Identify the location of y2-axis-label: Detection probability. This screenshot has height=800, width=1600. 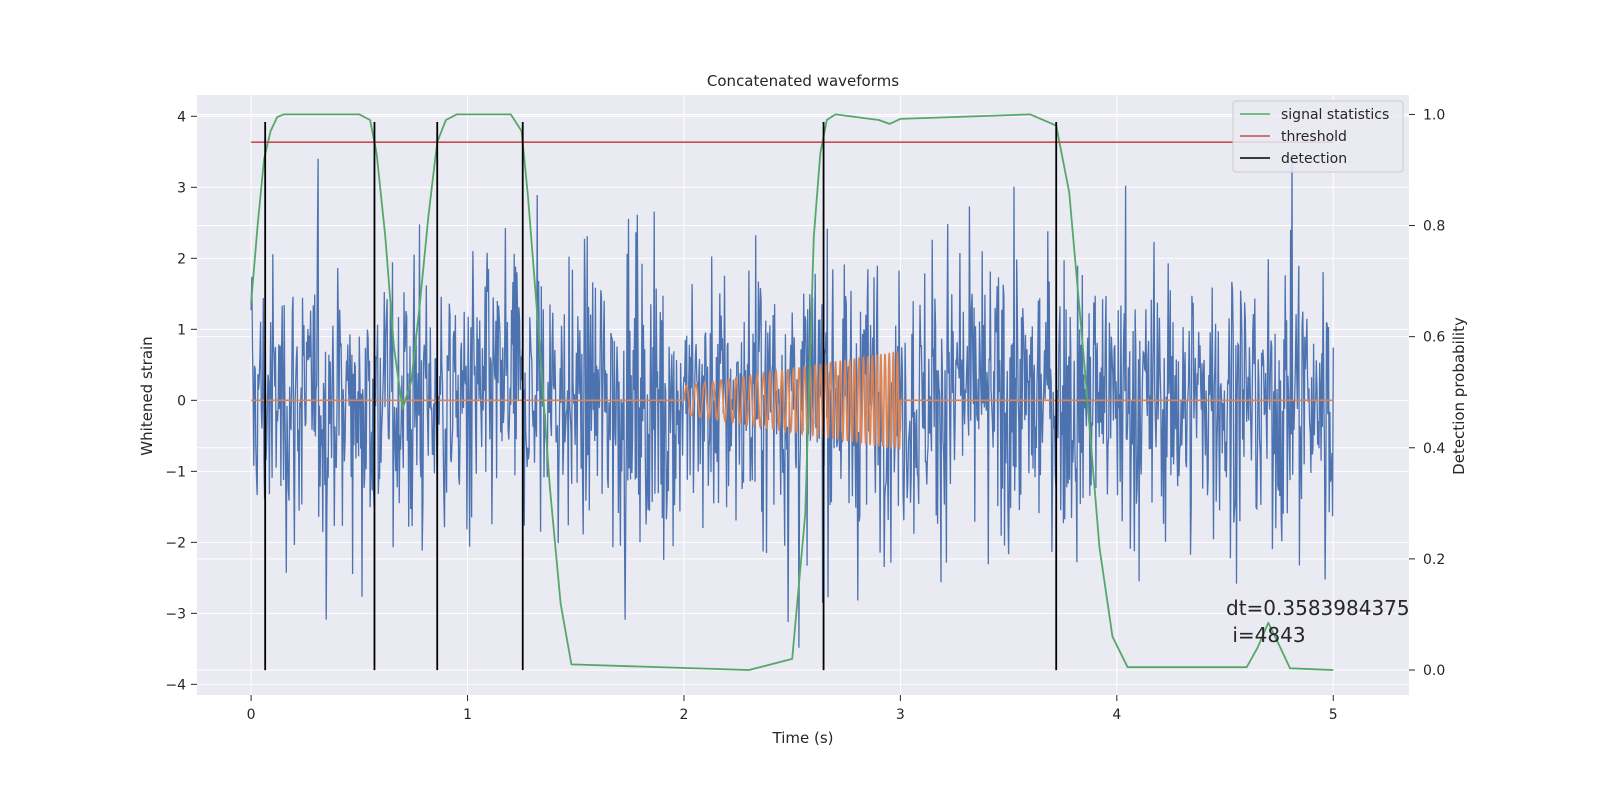
(1459, 396).